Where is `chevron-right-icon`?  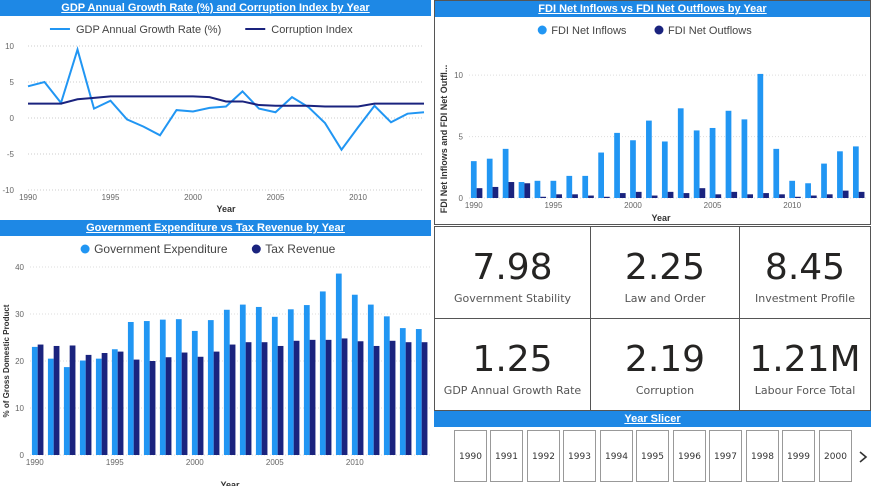
chevron-right-icon is located at coordinates (863, 457).